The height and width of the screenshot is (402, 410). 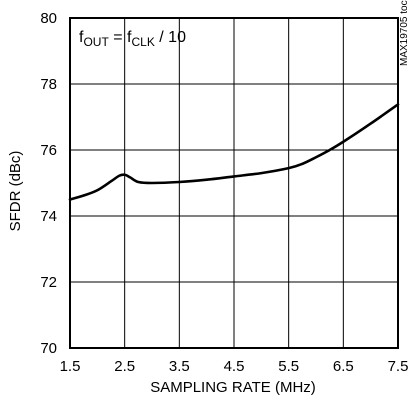 What do you see at coordinates (233, 387) in the screenshot?
I see `x-axis-label: SAMPLING RATE (MHz)` at bounding box center [233, 387].